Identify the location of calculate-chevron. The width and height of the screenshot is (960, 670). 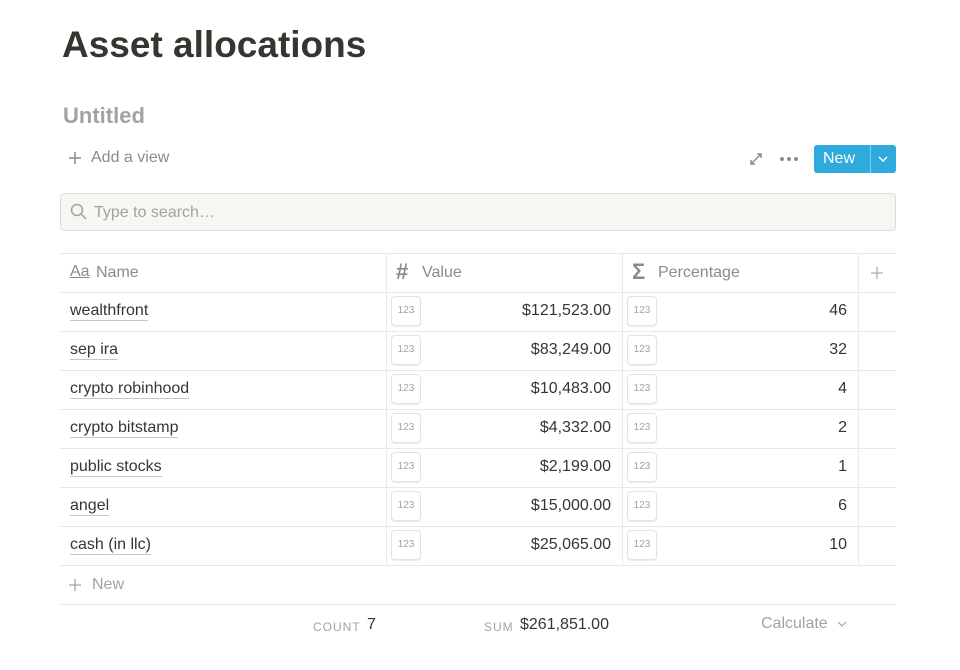
(842, 624).